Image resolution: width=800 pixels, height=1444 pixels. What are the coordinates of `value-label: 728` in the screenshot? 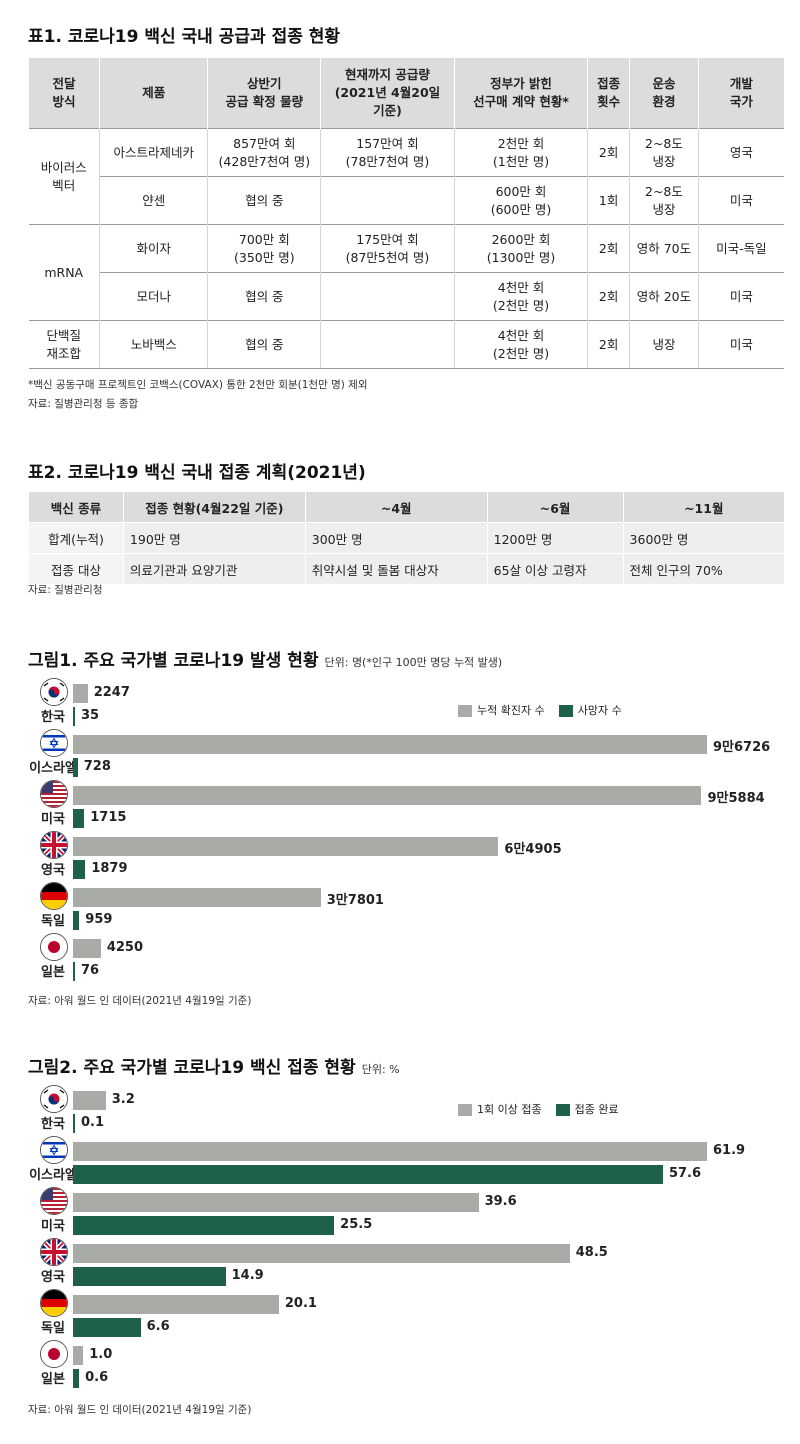 It's located at (97, 766).